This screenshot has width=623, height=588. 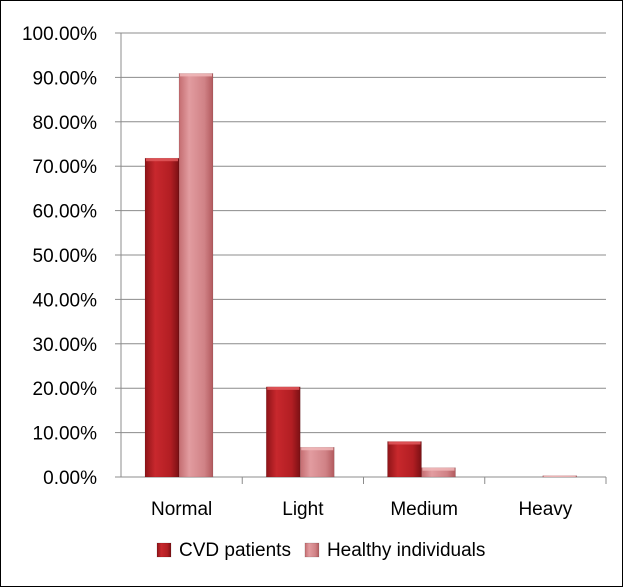 I want to click on y-tick-label: 10.00%, so click(x=65, y=434).